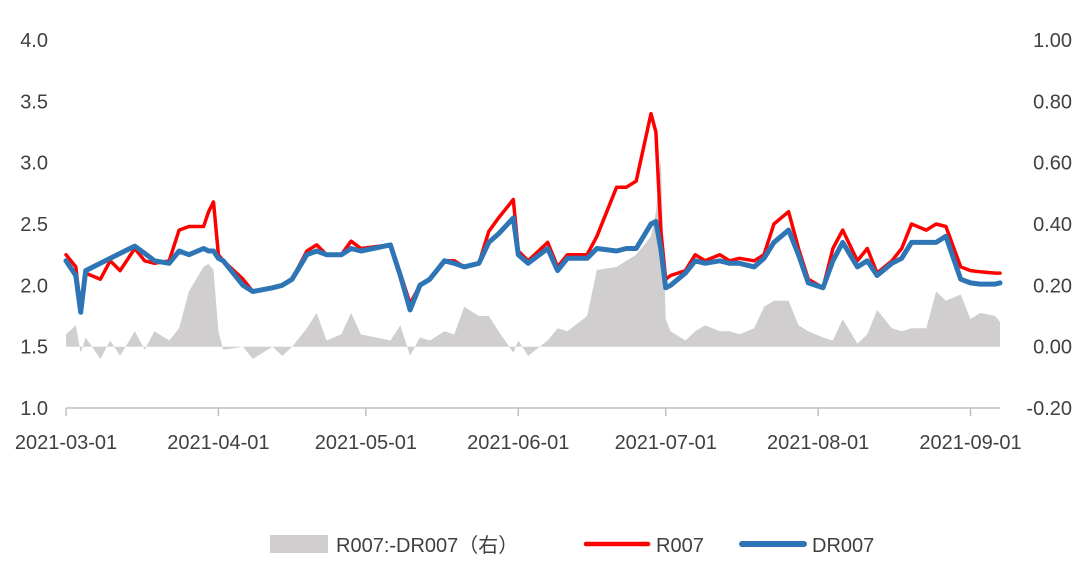 The image size is (1080, 568). I want to click on y-right-tick-label: 0.40, so click(1052, 225).